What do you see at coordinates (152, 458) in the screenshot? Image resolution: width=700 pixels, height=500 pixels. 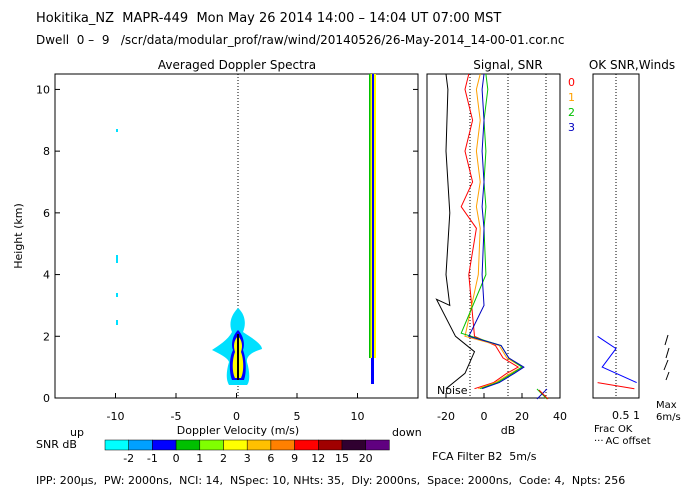 I see `colorbar-tick-label: -1` at bounding box center [152, 458].